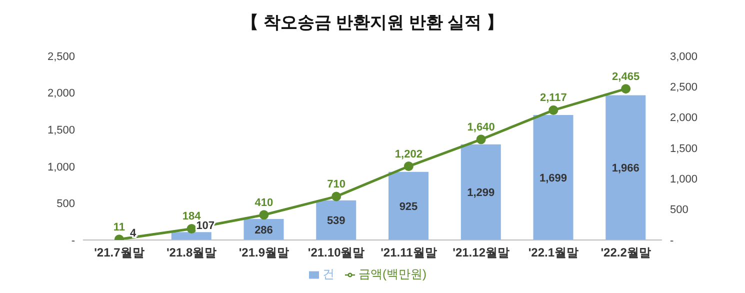 Image resolution: width=745 pixels, height=293 pixels. What do you see at coordinates (61, 56) in the screenshot?
I see `y-tick-label: 2,500` at bounding box center [61, 56].